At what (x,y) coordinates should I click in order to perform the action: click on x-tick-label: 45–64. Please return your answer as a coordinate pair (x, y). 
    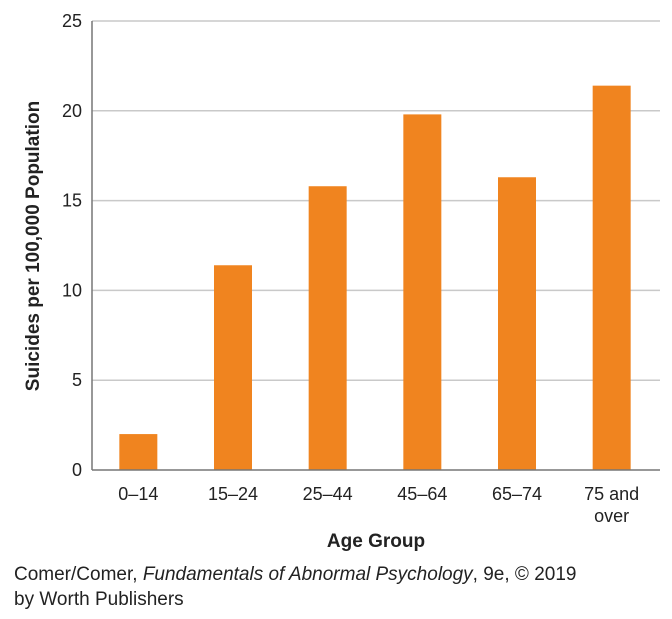
    Looking at the image, I should click on (422, 494).